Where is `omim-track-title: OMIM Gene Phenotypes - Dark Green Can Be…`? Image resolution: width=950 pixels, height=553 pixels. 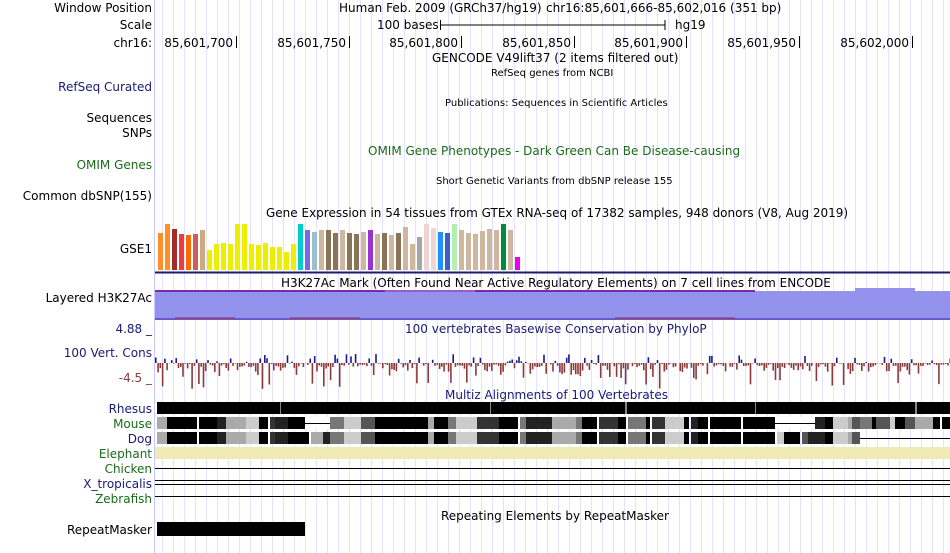 omim-track-title: OMIM Gene Phenotypes - Dark Green Can Be… is located at coordinates (554, 151).